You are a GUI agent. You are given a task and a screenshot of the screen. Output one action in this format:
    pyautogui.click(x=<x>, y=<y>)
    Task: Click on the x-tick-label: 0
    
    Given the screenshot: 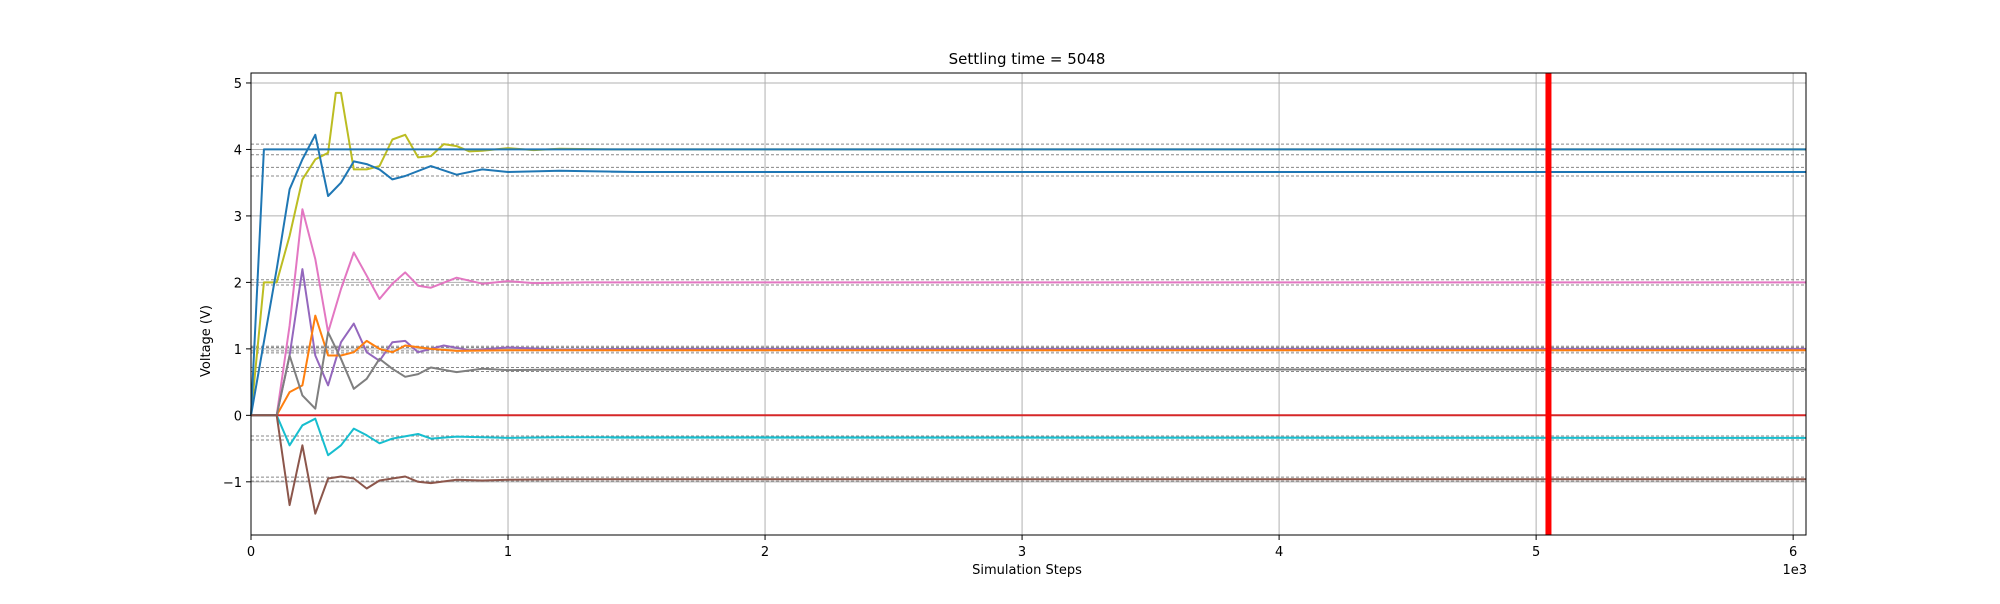 What is the action you would take?
    pyautogui.click(x=251, y=552)
    